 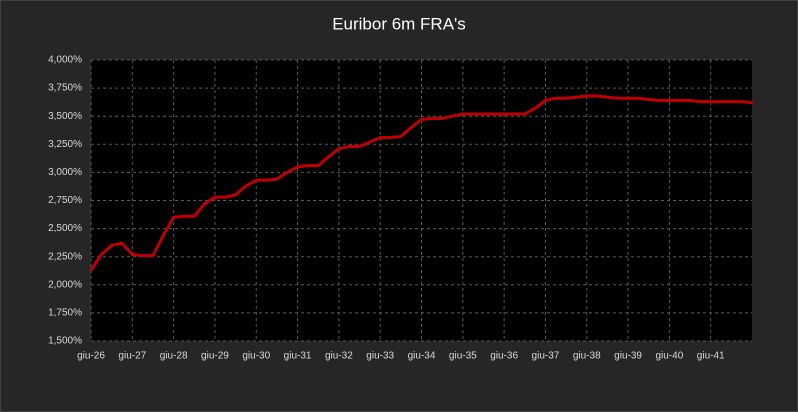 I want to click on x-tick-label: giu-35, so click(x=463, y=356).